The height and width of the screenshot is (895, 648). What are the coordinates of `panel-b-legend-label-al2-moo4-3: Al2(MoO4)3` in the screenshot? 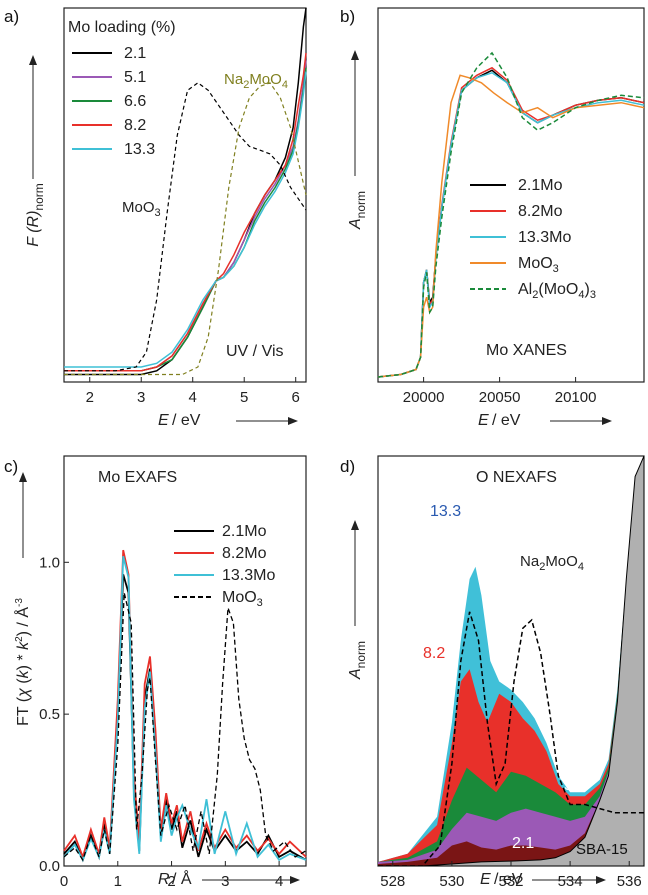 It's located at (557, 291).